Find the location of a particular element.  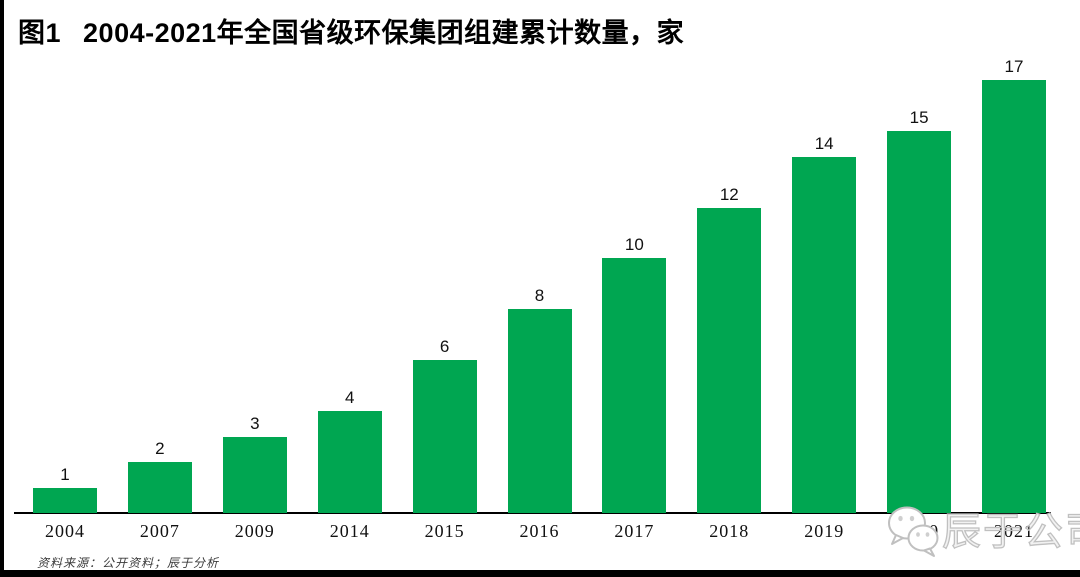

bar-2016 is located at coordinates (539, 411).